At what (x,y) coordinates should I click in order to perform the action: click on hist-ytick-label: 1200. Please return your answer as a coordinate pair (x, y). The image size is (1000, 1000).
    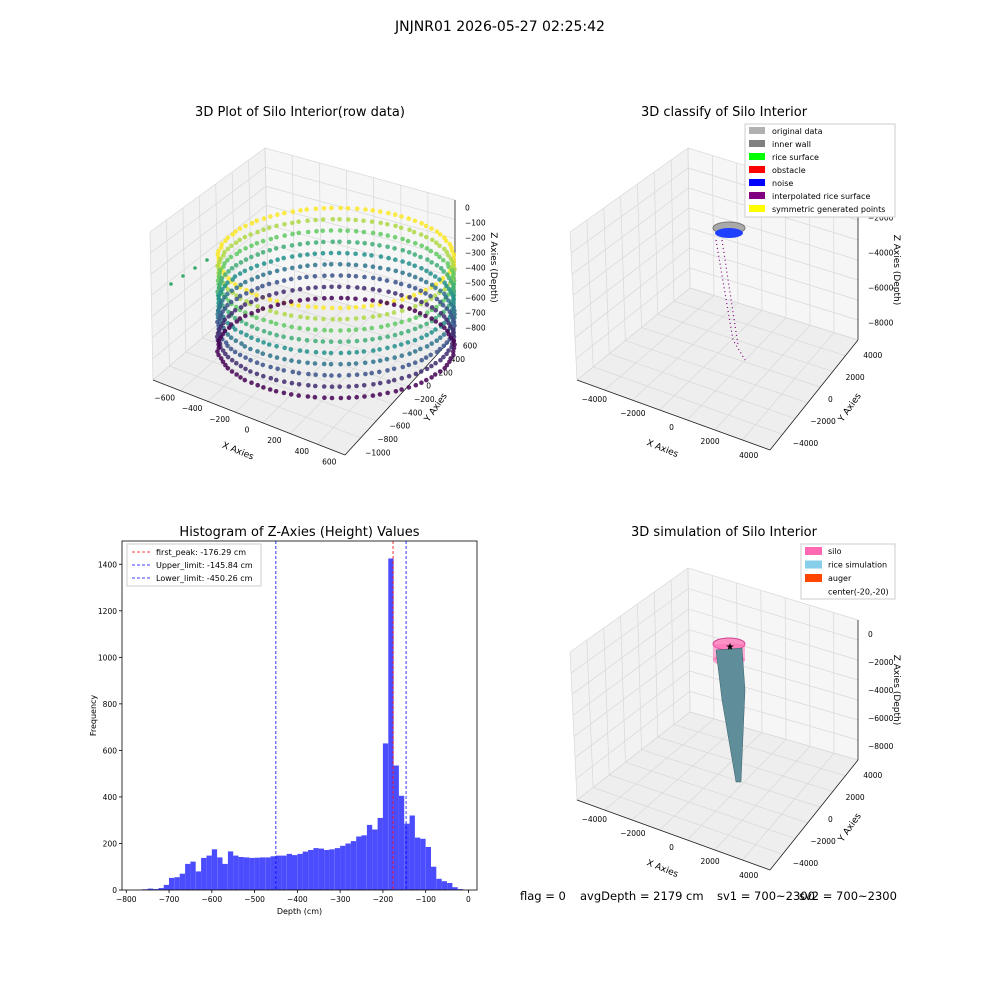
    Looking at the image, I should click on (107, 611).